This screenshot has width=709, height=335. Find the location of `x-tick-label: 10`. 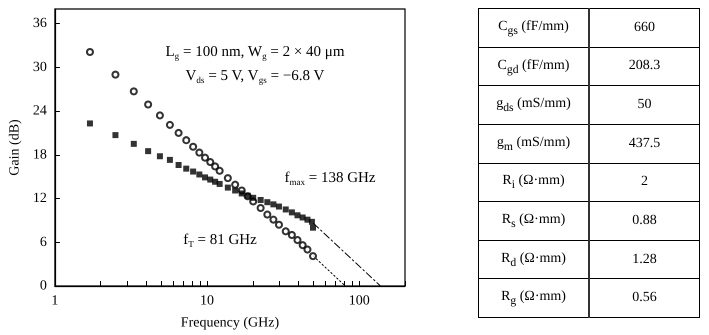

x-tick-label: 10 is located at coordinates (207, 301).